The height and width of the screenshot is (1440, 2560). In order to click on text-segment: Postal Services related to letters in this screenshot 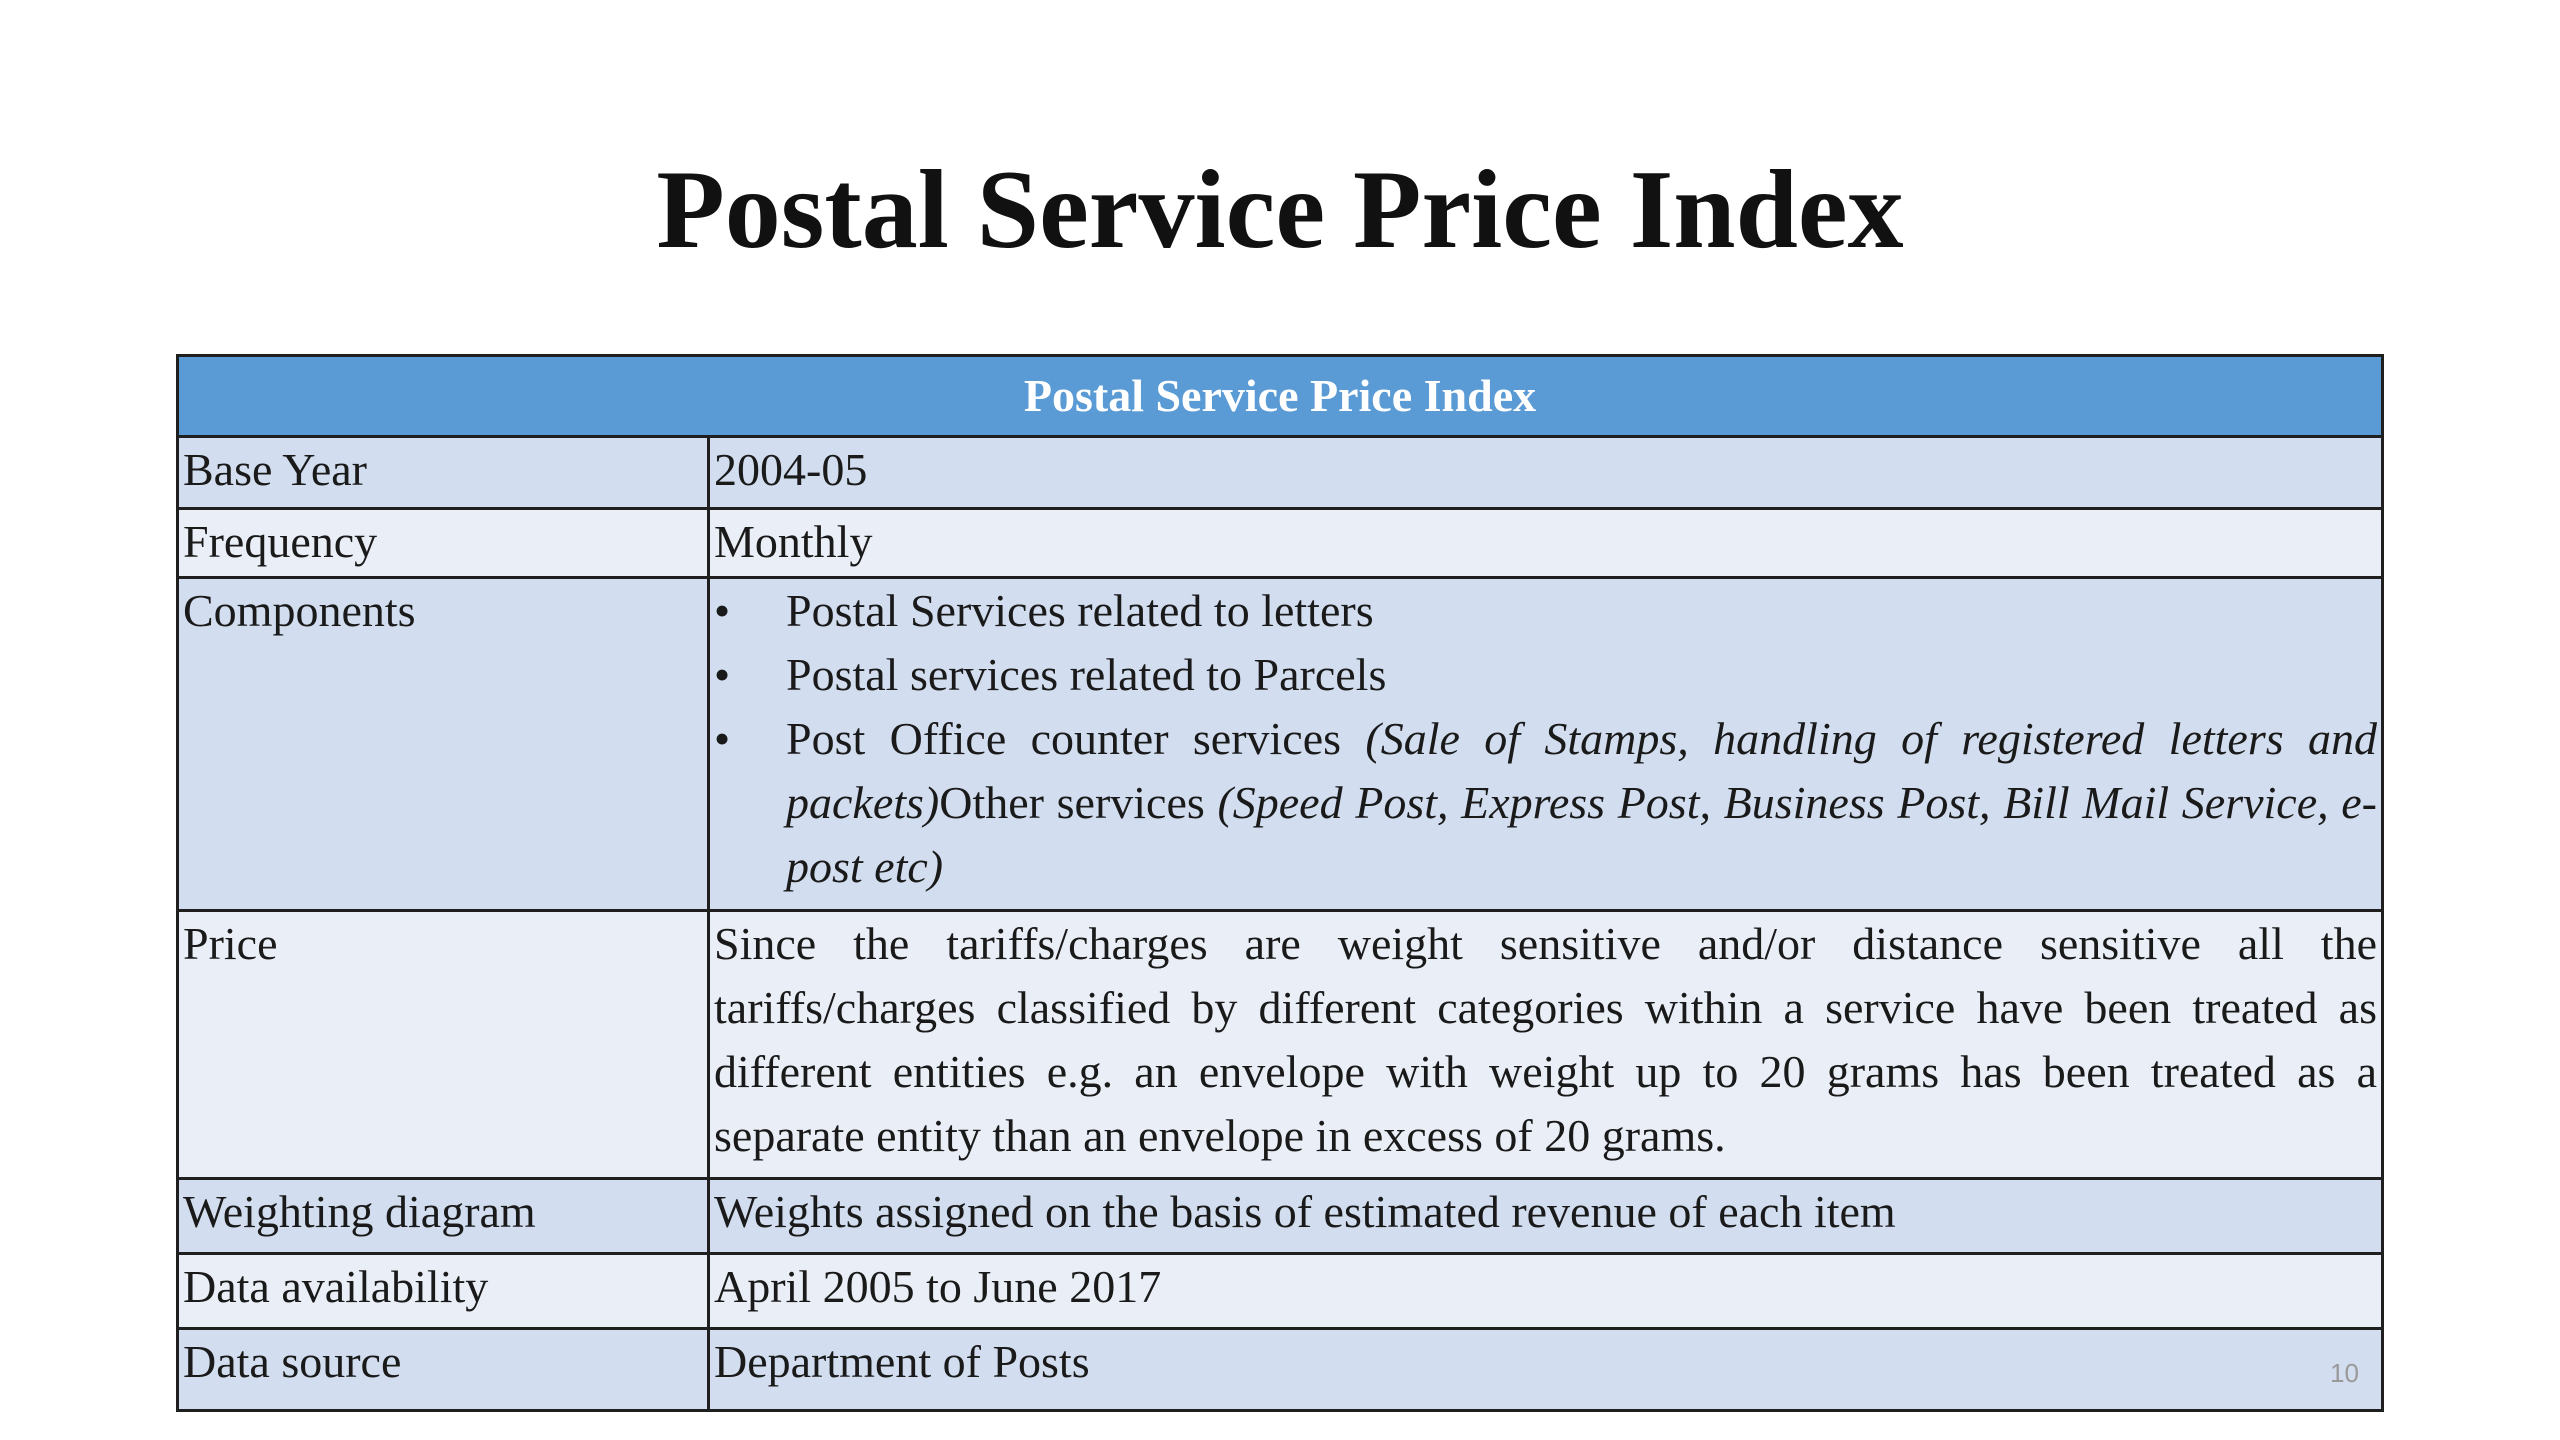, I will do `click(1080, 610)`.